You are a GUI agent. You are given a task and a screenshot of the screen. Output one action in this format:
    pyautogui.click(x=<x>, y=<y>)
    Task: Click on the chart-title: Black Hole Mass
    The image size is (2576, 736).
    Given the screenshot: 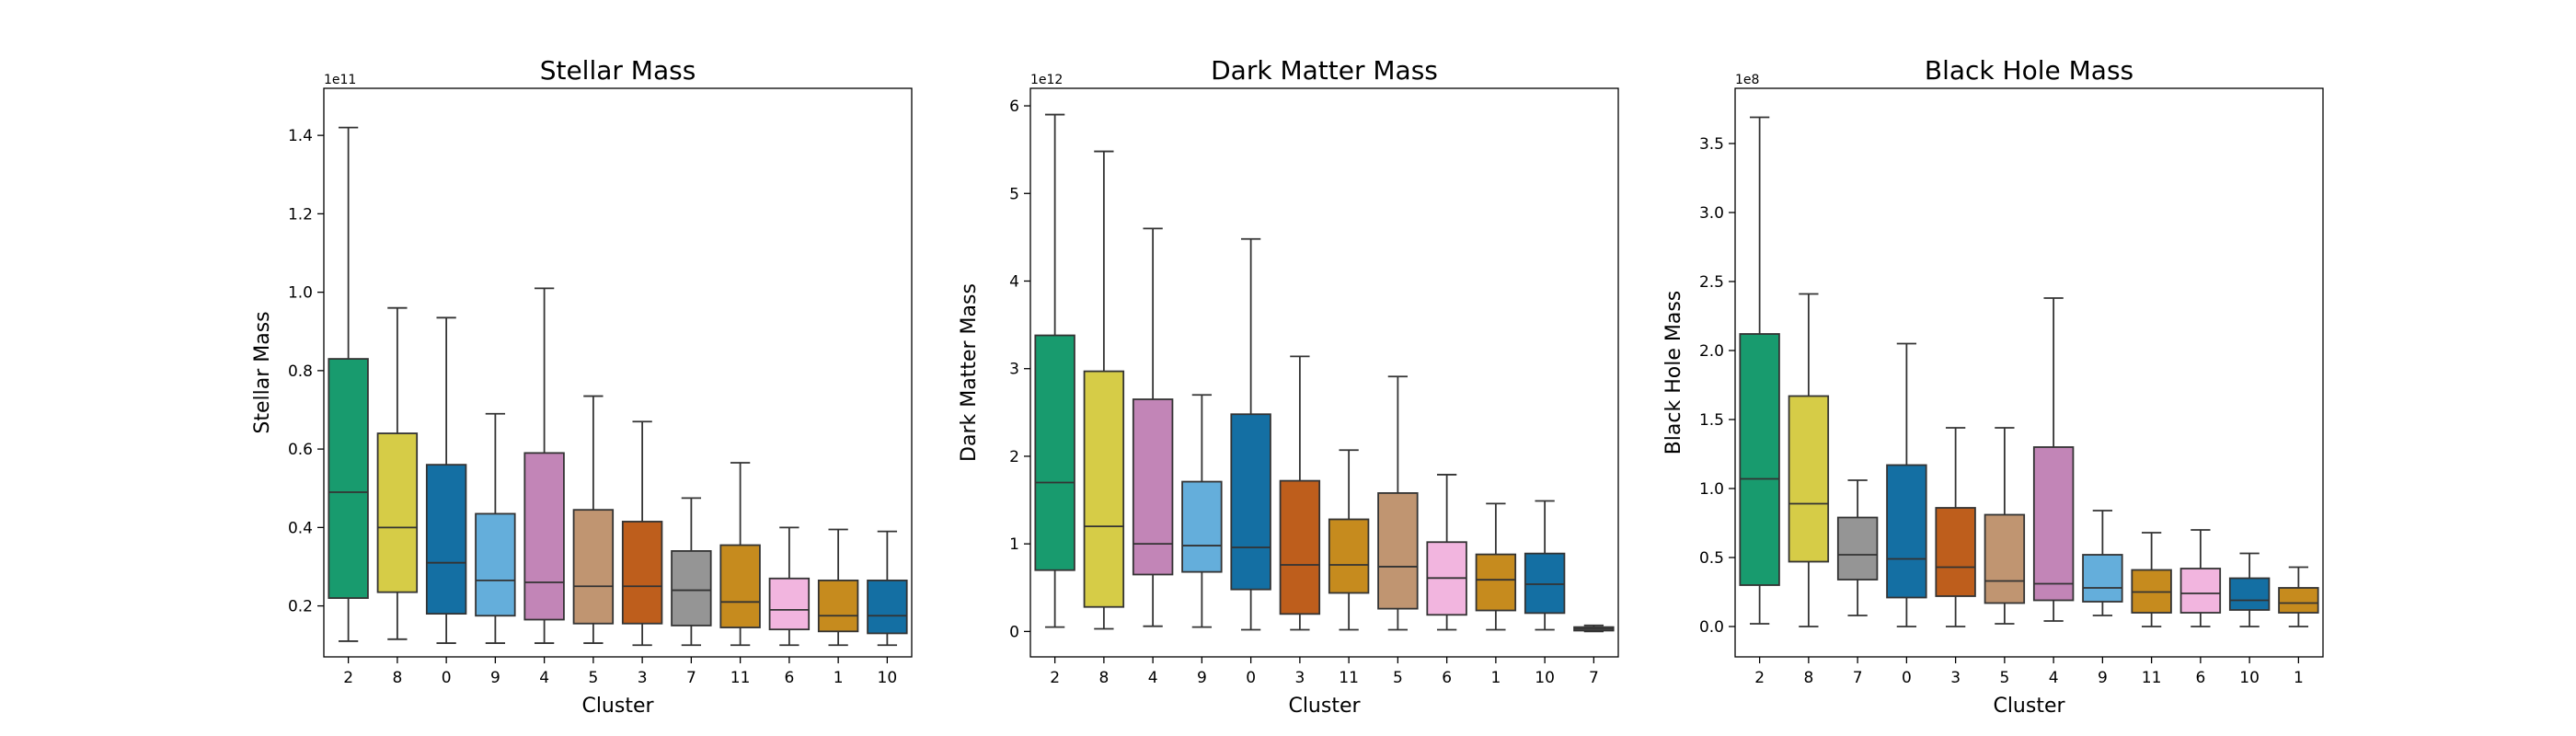 What is the action you would take?
    pyautogui.click(x=2029, y=70)
    